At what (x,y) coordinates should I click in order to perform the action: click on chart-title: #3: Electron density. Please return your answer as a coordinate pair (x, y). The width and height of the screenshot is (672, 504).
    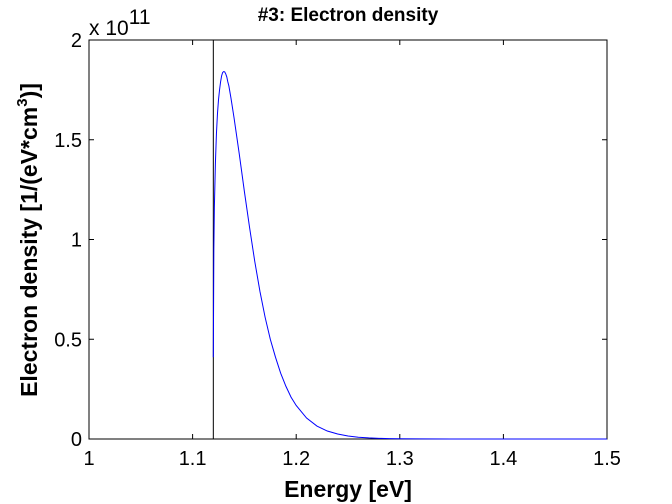
    Looking at the image, I should click on (348, 15).